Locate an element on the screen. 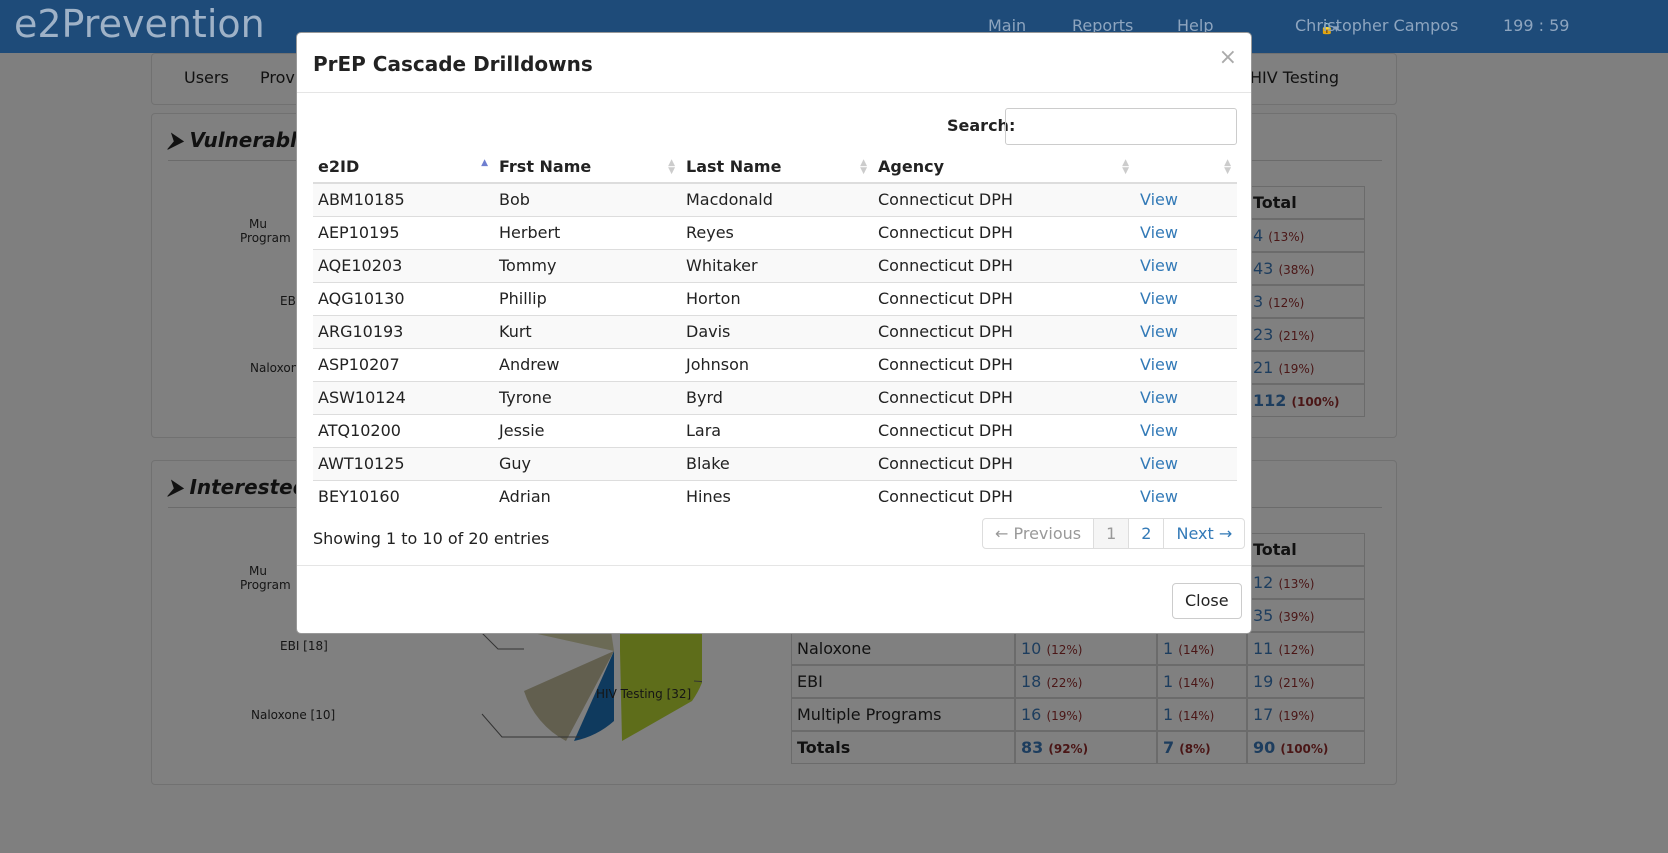 The image size is (1668, 853). table-cell: Byrd is located at coordinates (777, 397).